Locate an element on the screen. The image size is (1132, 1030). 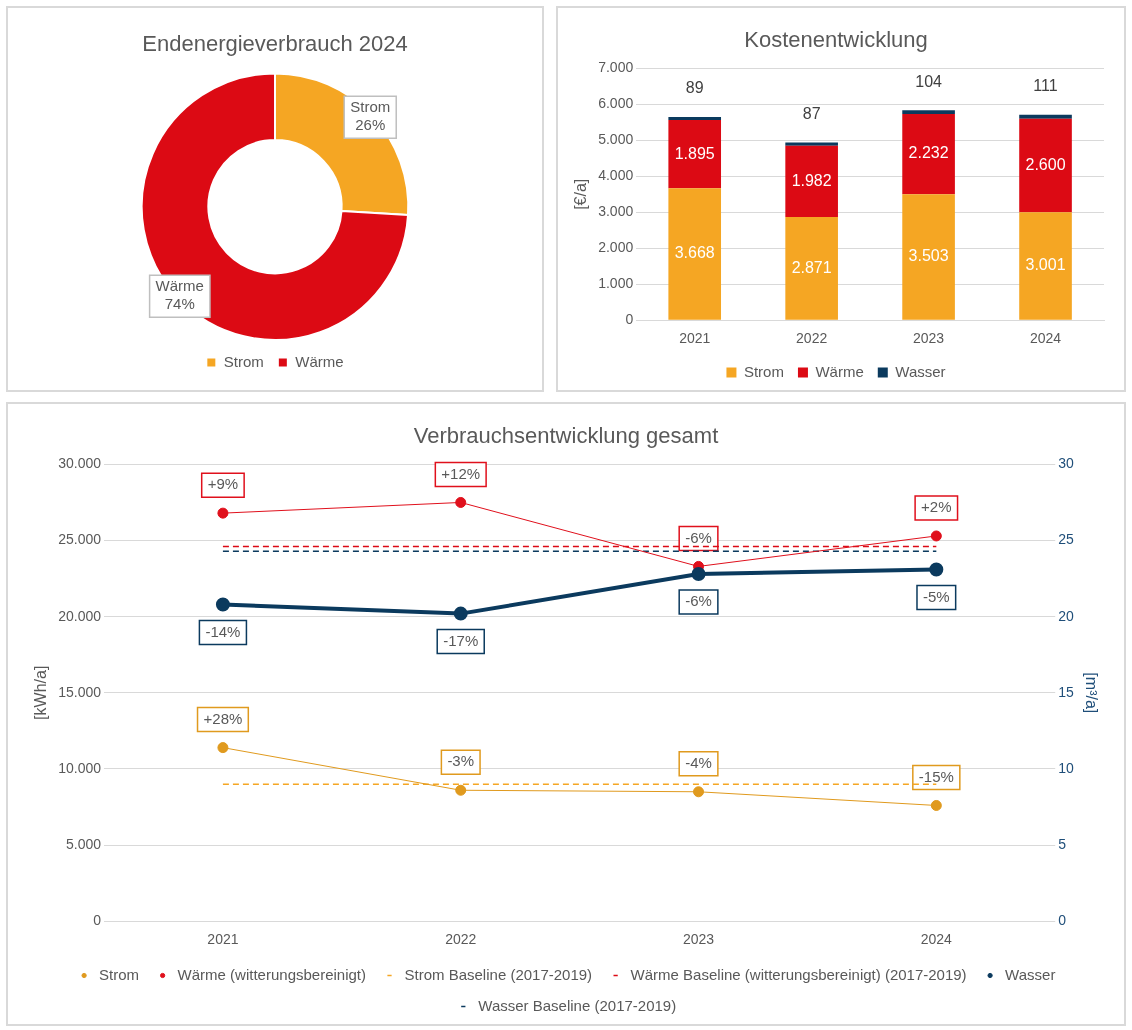
data-label: 111 is located at coordinates (1045, 86).